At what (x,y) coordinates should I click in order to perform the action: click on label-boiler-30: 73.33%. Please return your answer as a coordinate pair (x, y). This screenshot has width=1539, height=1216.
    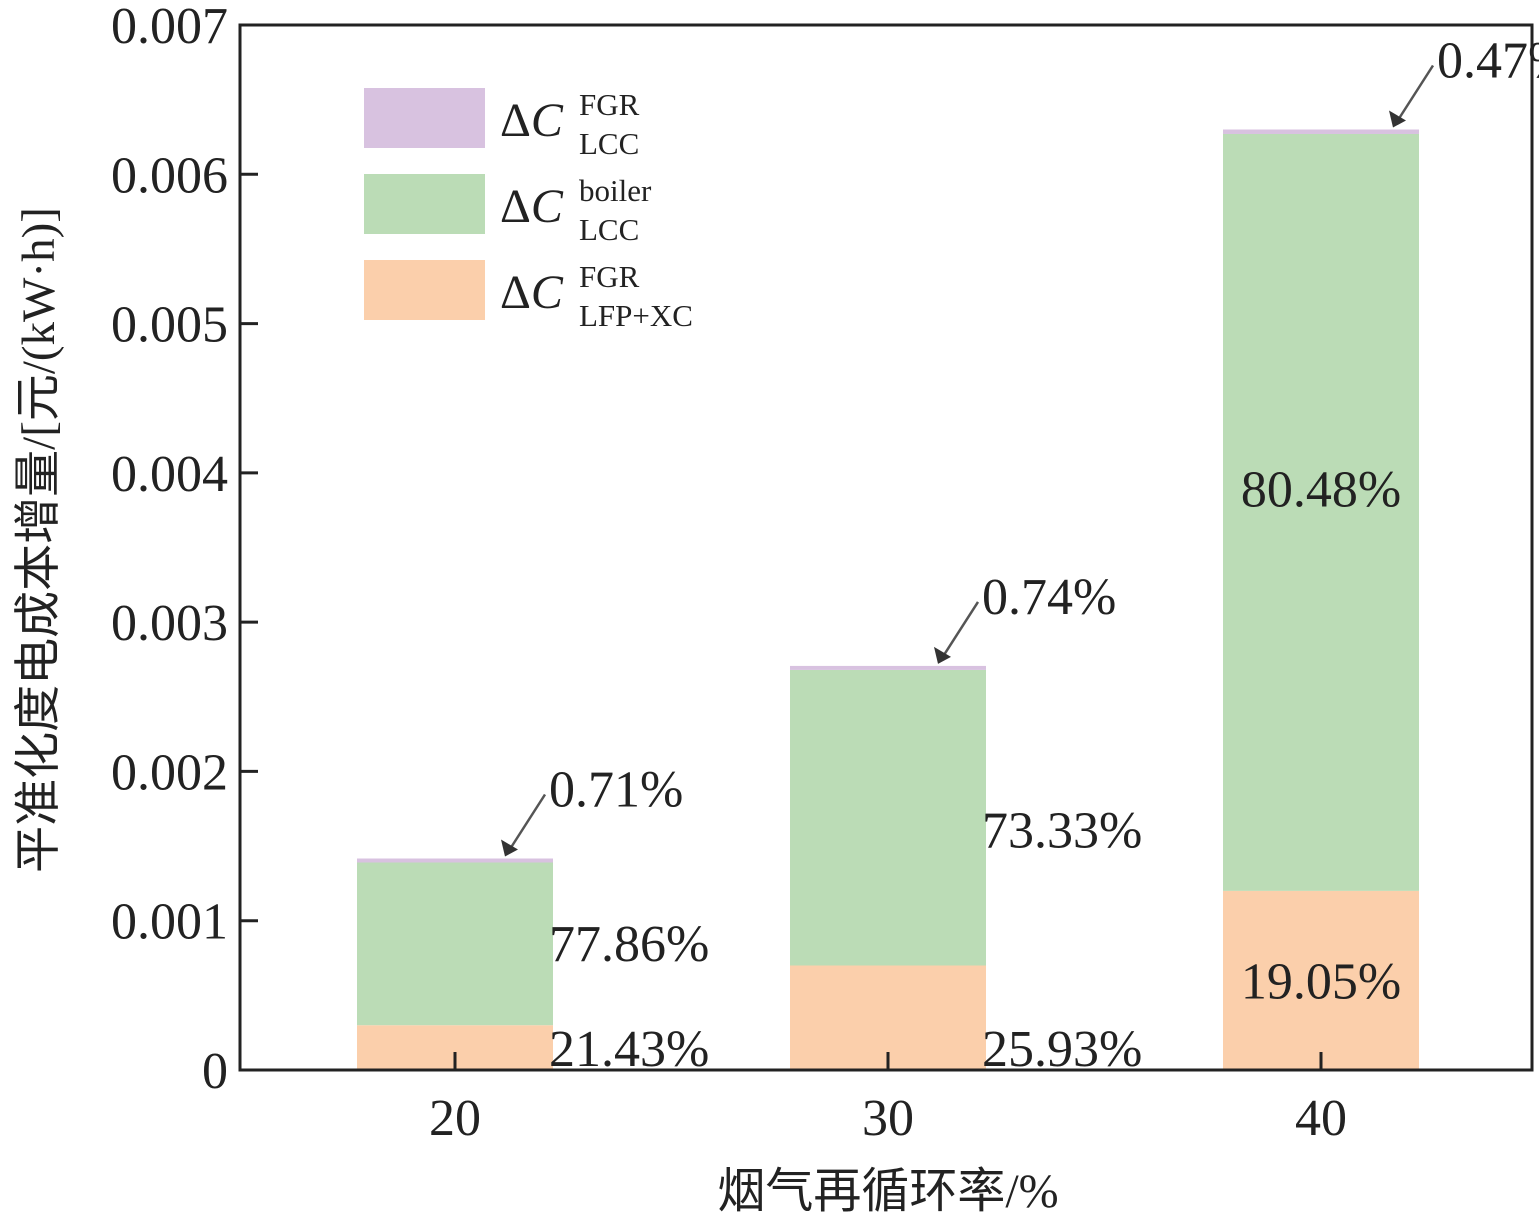
    Looking at the image, I should click on (1062, 831).